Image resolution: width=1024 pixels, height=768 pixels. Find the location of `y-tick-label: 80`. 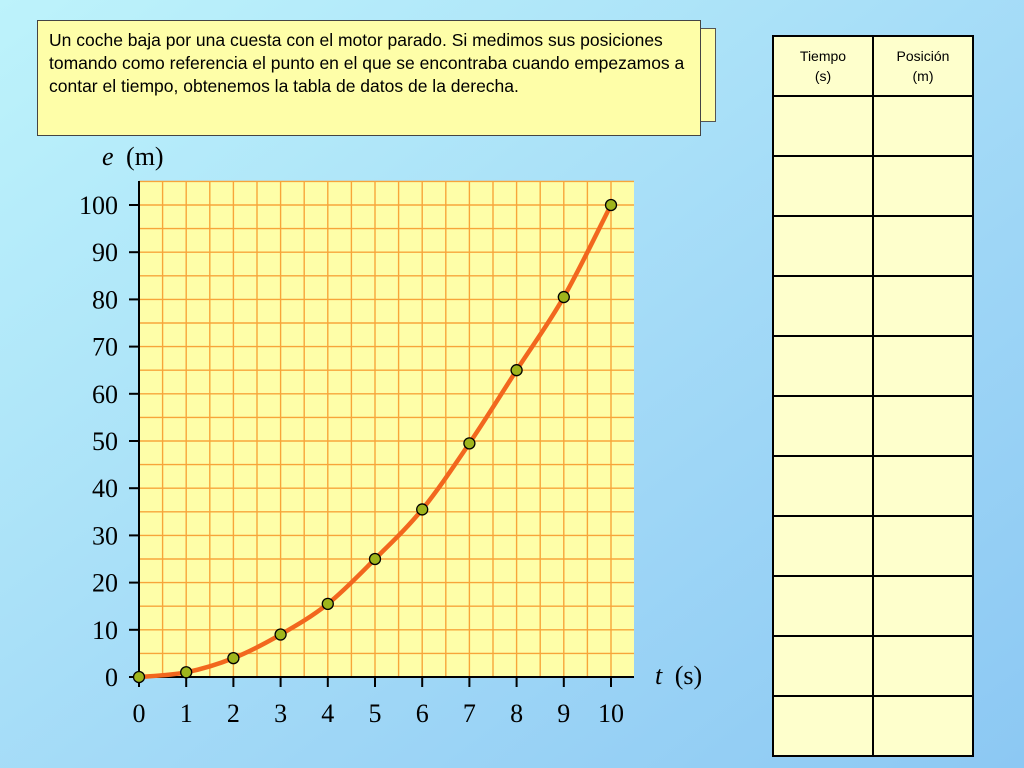

y-tick-label: 80 is located at coordinates (105, 299).